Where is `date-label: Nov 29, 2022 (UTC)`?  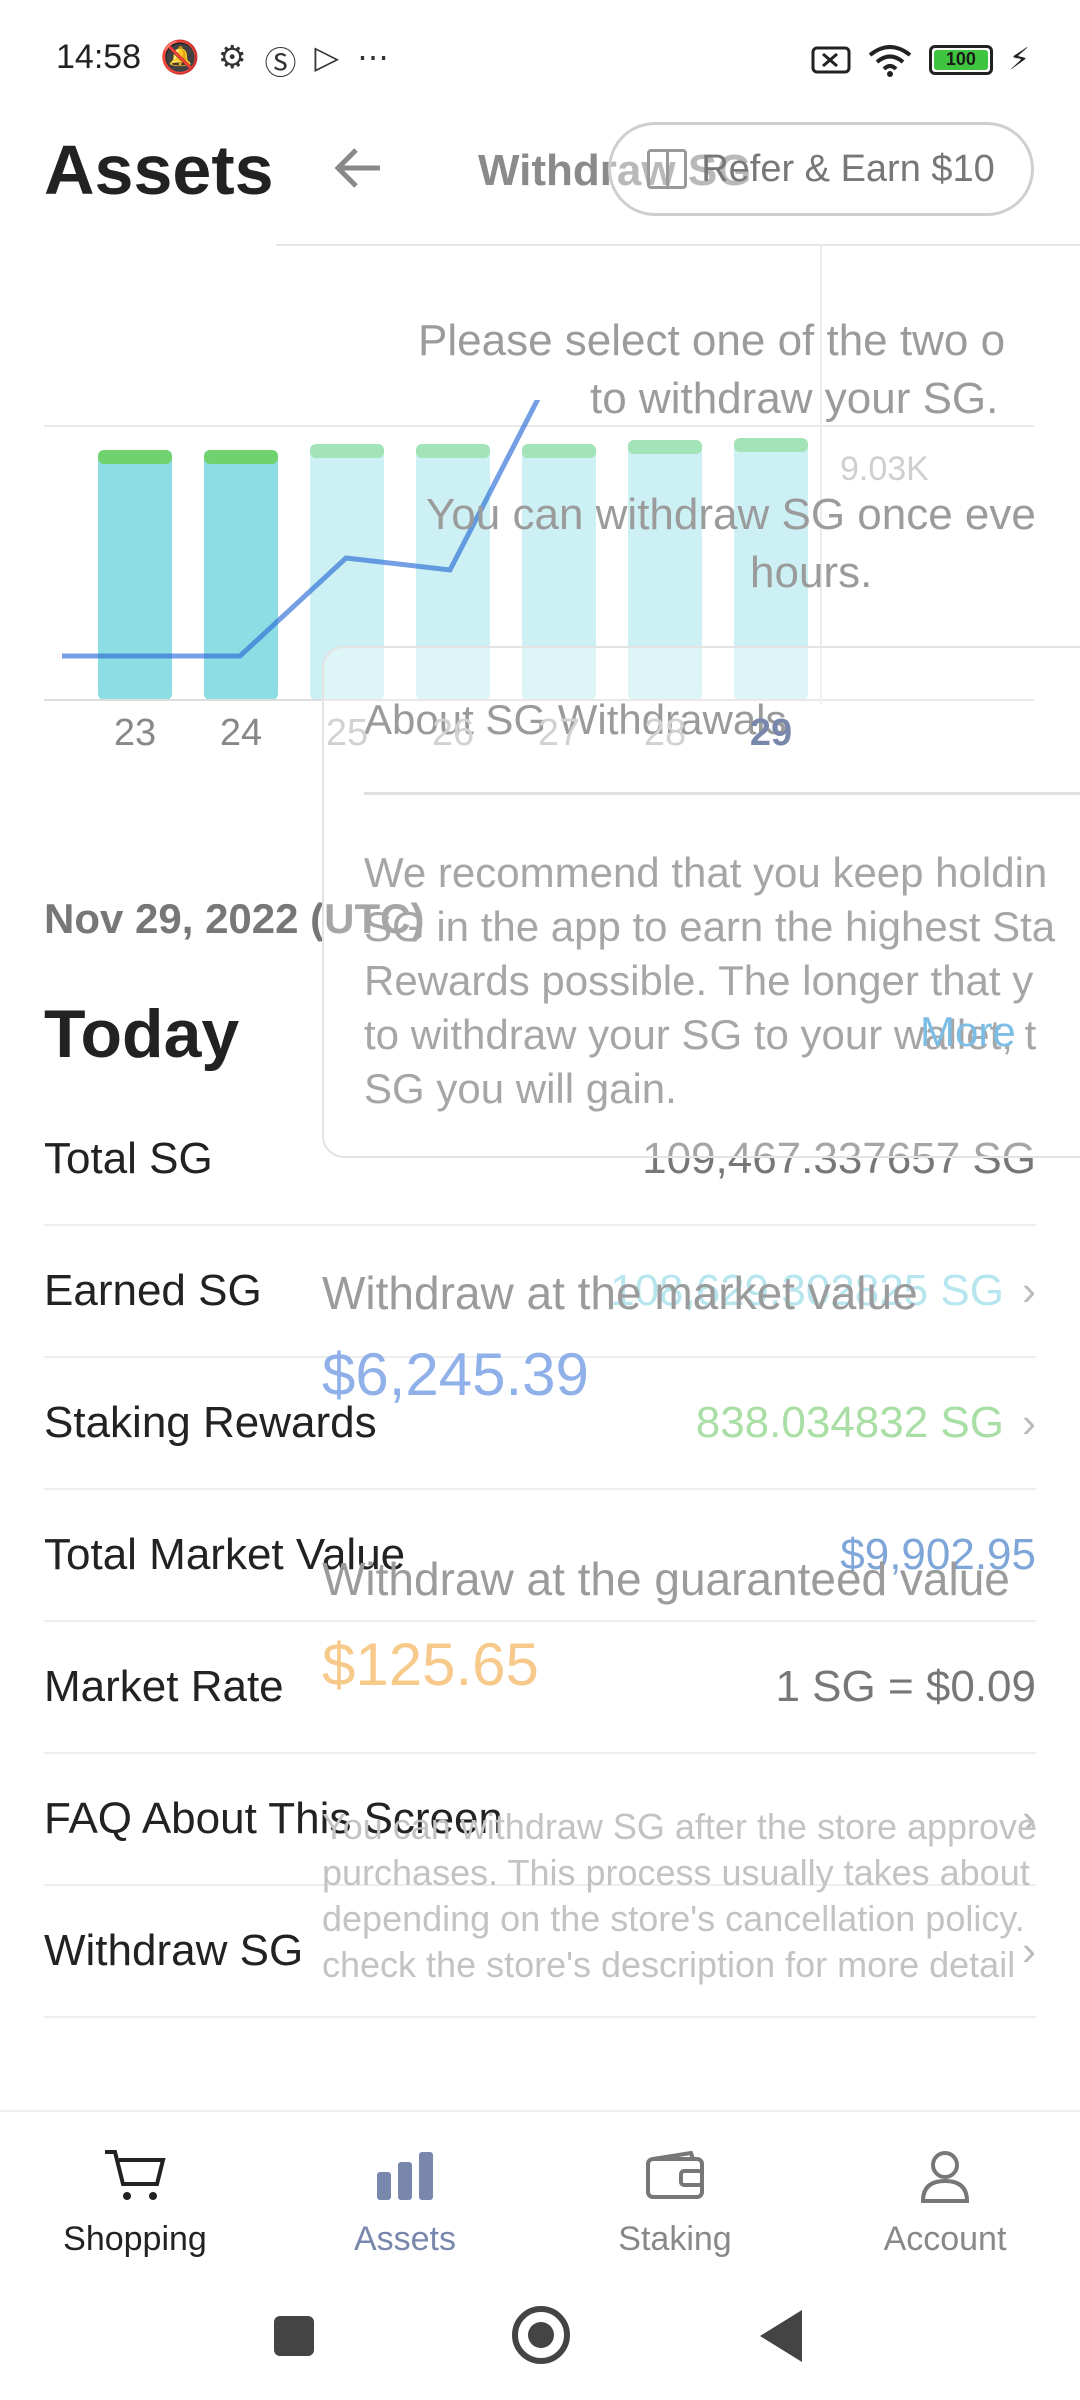
date-label: Nov 29, 2022 (UTC) is located at coordinates (234, 918).